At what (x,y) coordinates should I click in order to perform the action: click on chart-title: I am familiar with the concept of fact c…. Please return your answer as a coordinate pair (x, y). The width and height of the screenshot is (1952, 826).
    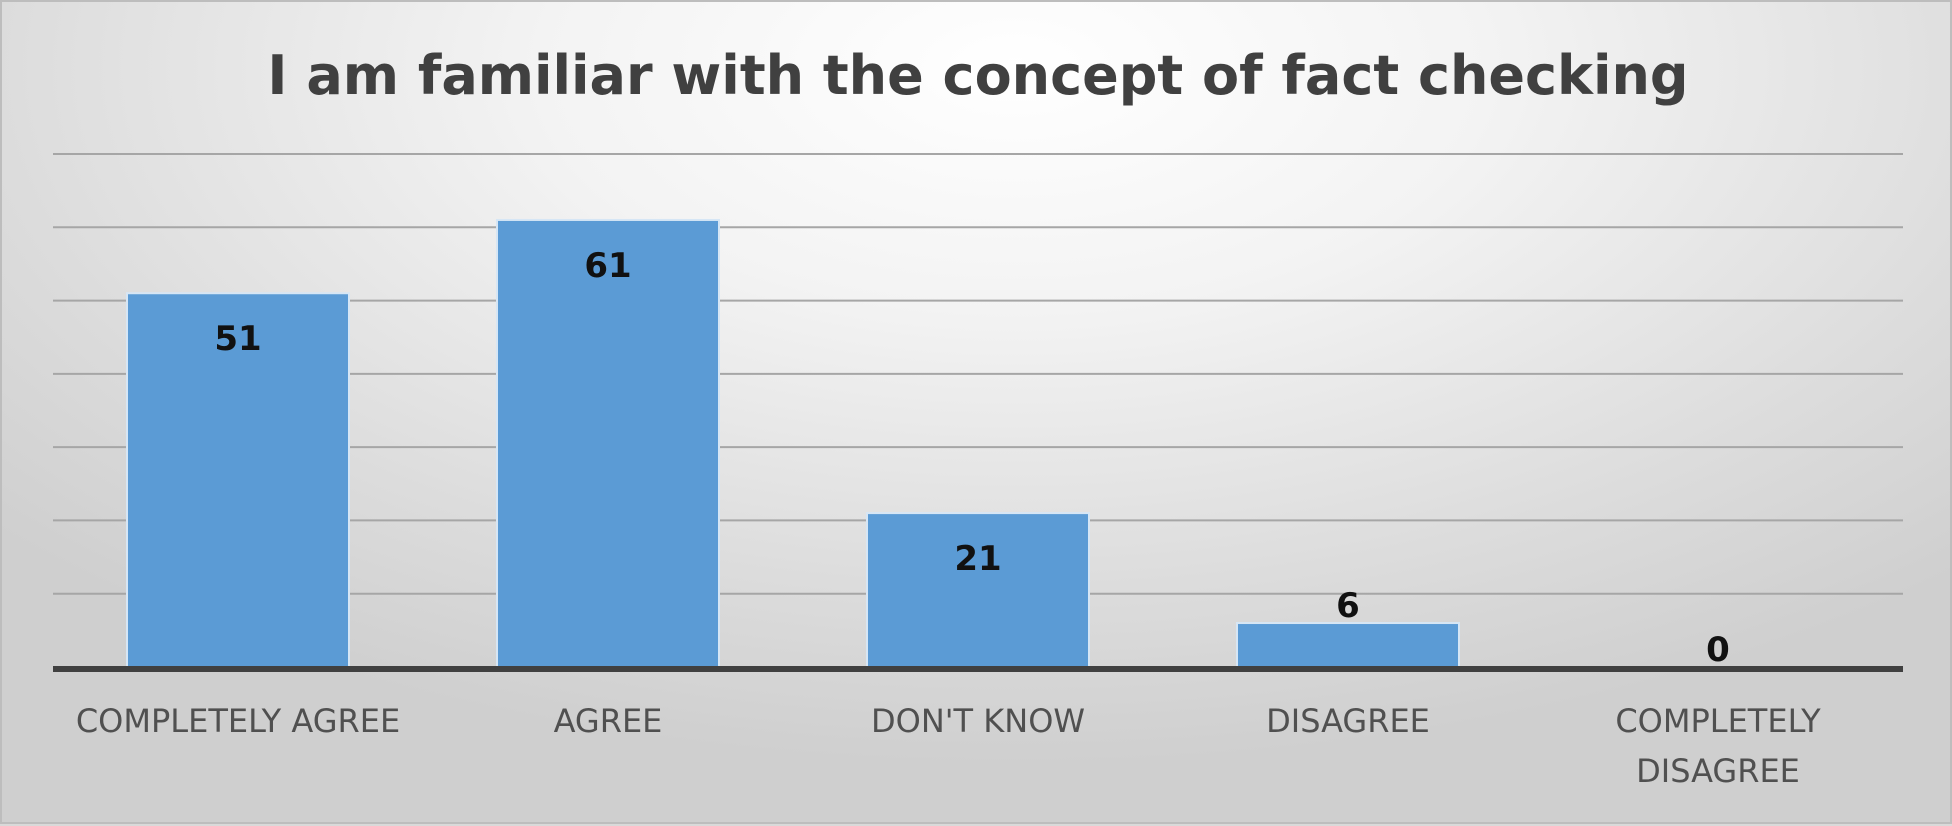
    Looking at the image, I should click on (977, 75).